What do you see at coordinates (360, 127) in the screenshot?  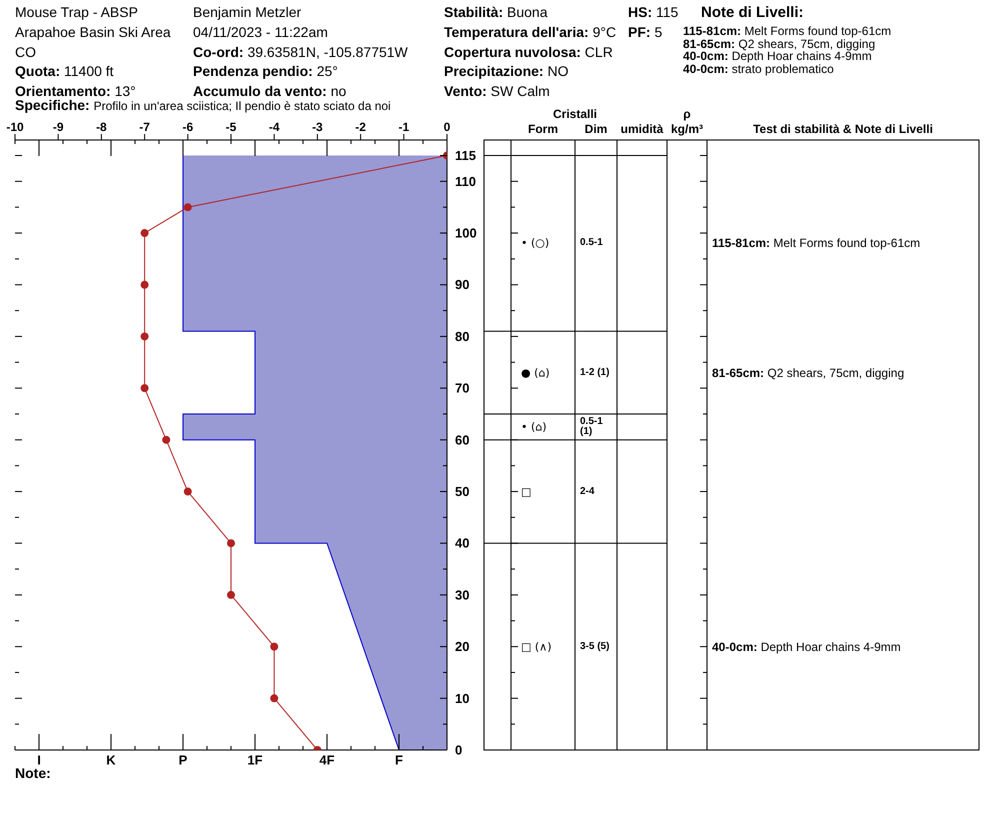 I see `x2-tick-label: -2` at bounding box center [360, 127].